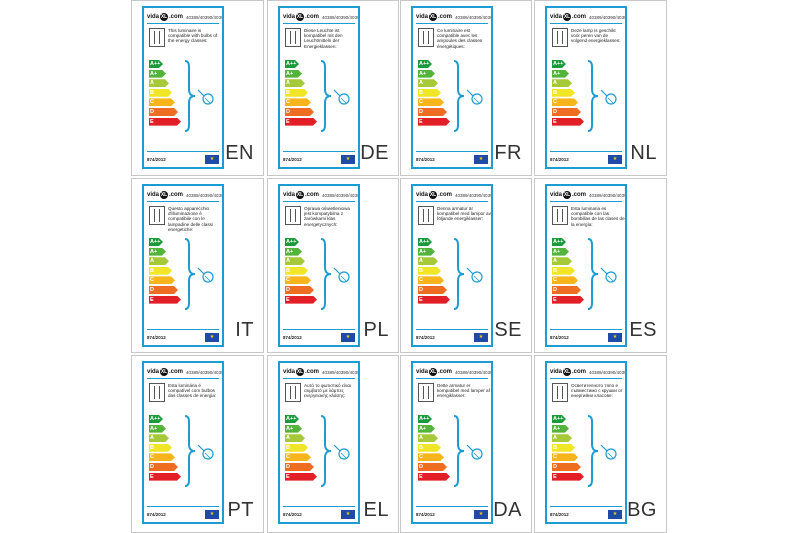 This screenshot has width=800, height=533. Describe the element at coordinates (434, 477) in the screenshot. I see `energy-class-bar: E` at that location.